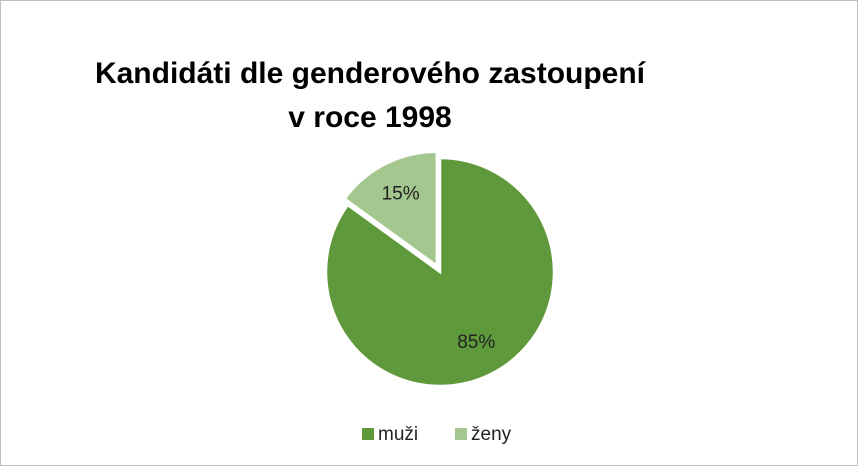  Describe the element at coordinates (398, 434) in the screenshot. I see `legend-label: muži` at that location.